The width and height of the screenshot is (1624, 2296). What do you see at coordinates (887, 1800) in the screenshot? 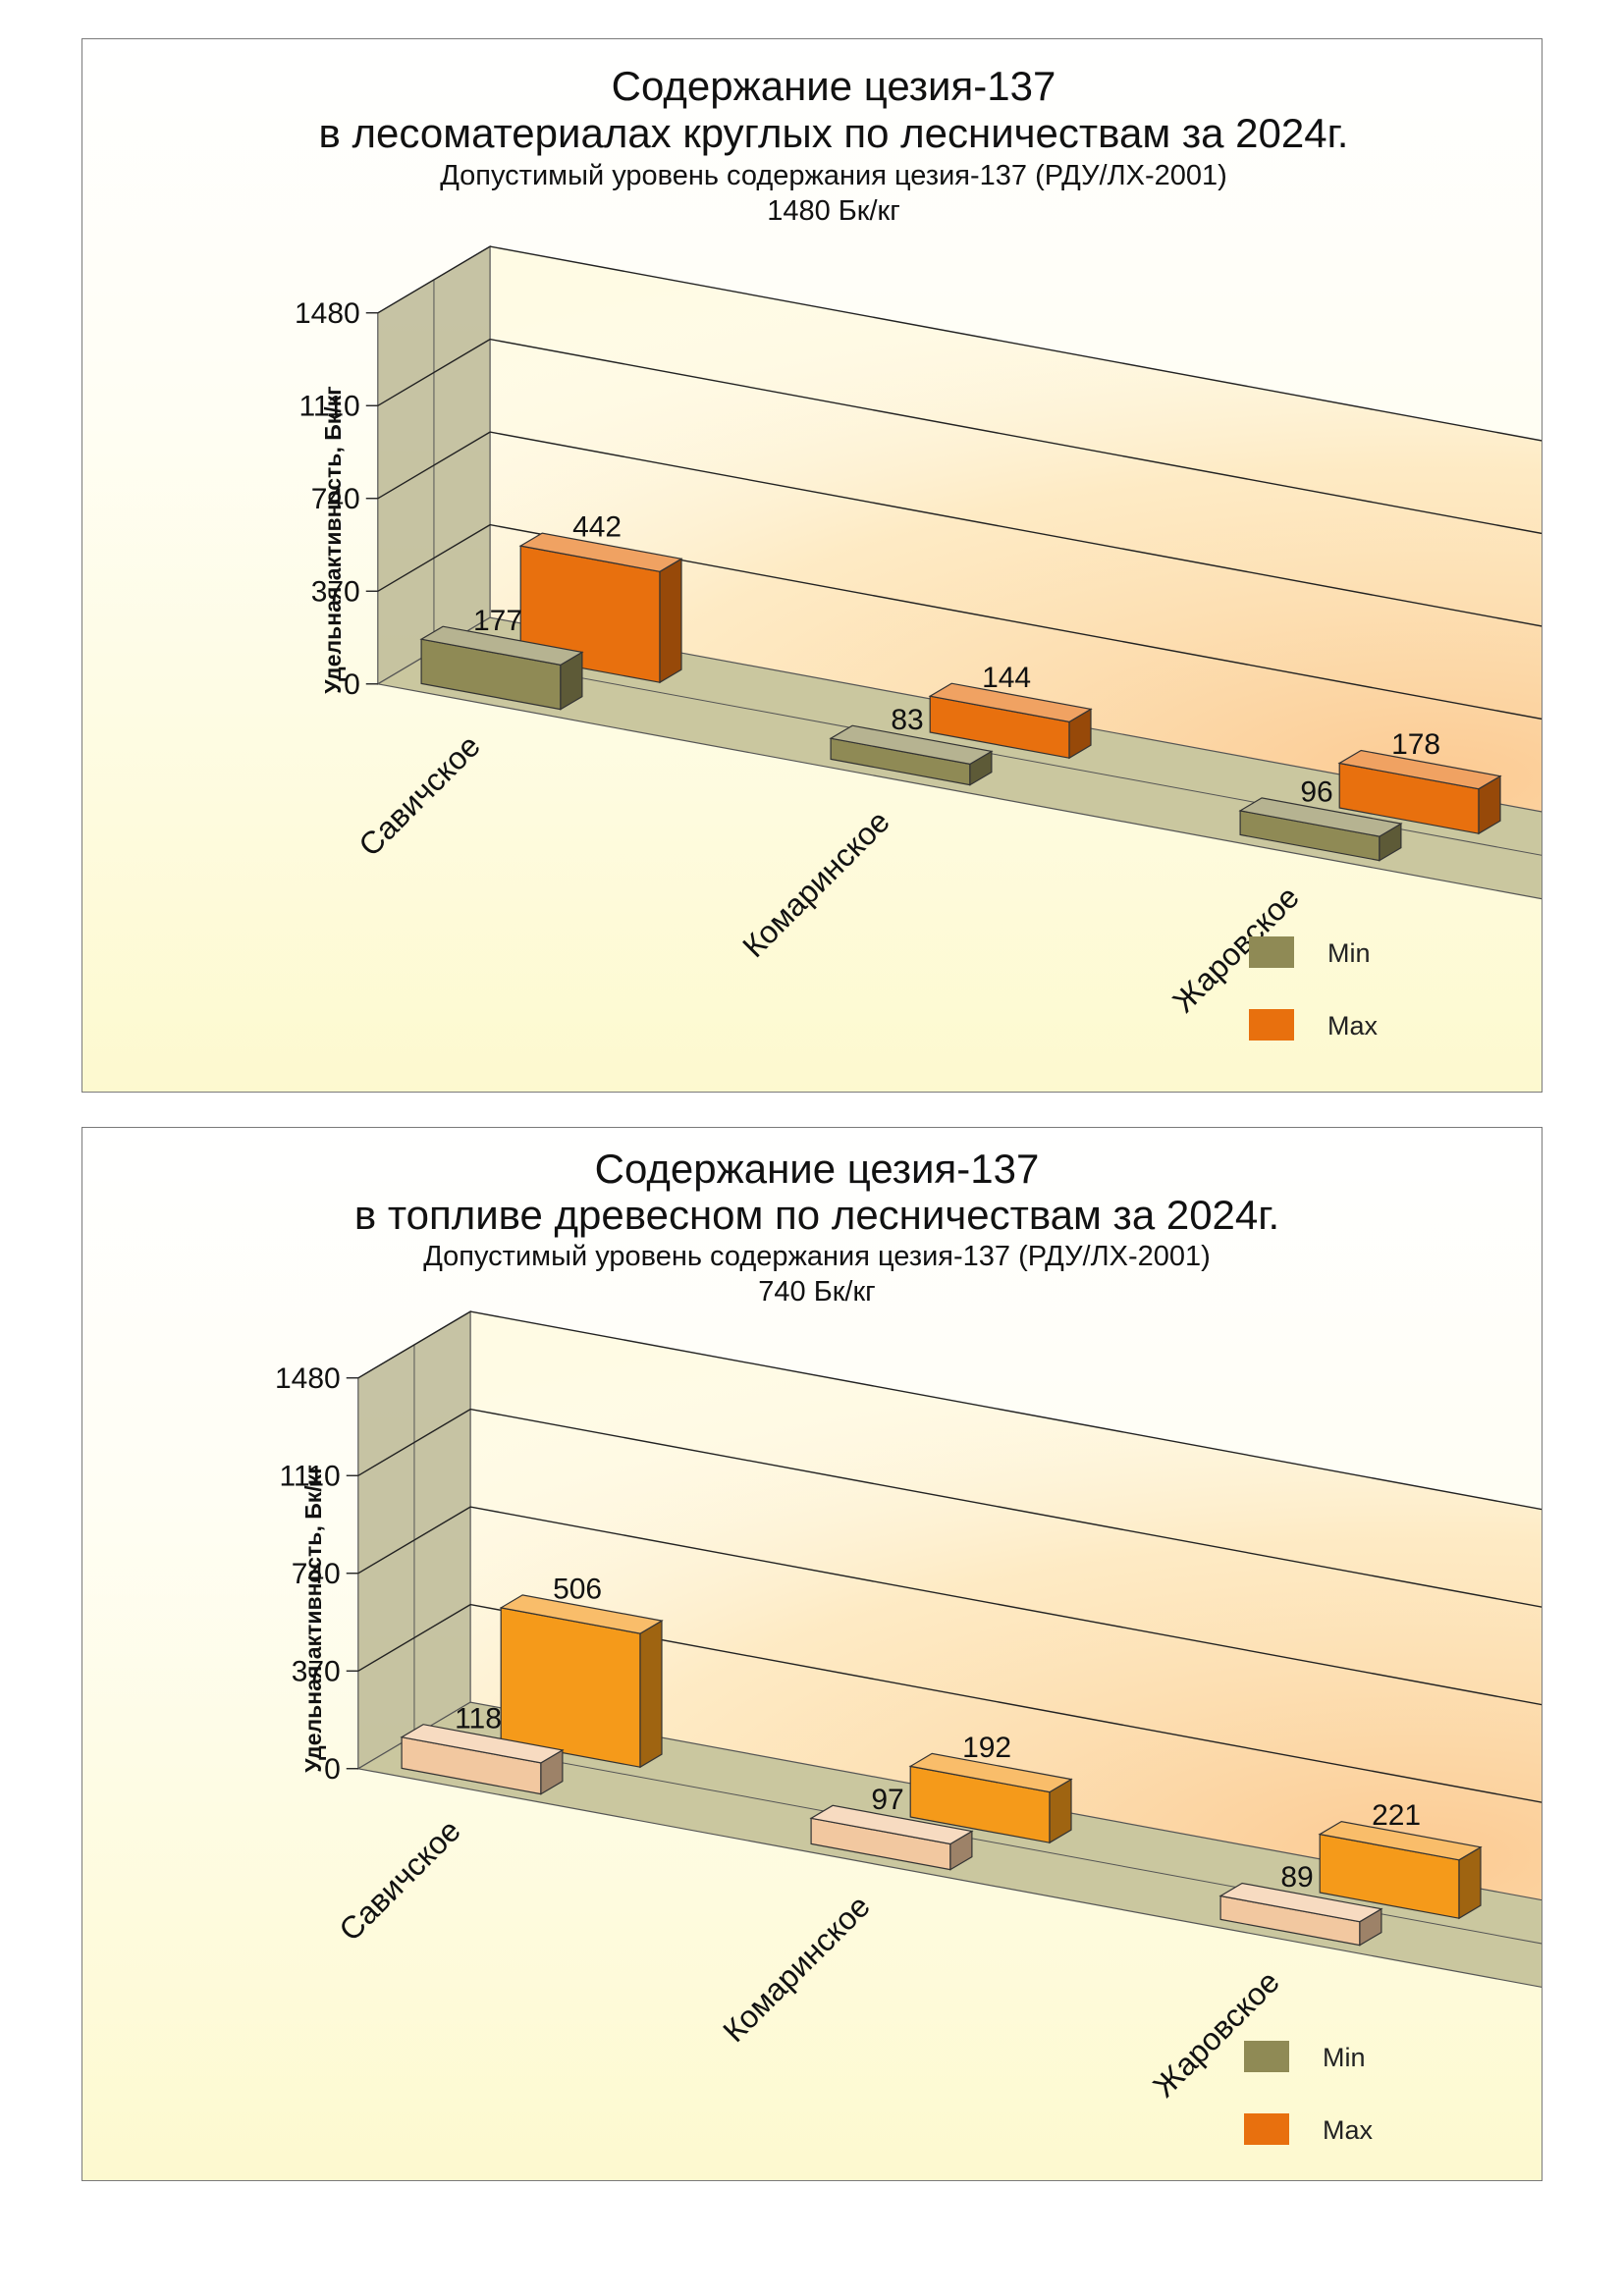
I see `data-label-min-1: 97` at bounding box center [887, 1800].